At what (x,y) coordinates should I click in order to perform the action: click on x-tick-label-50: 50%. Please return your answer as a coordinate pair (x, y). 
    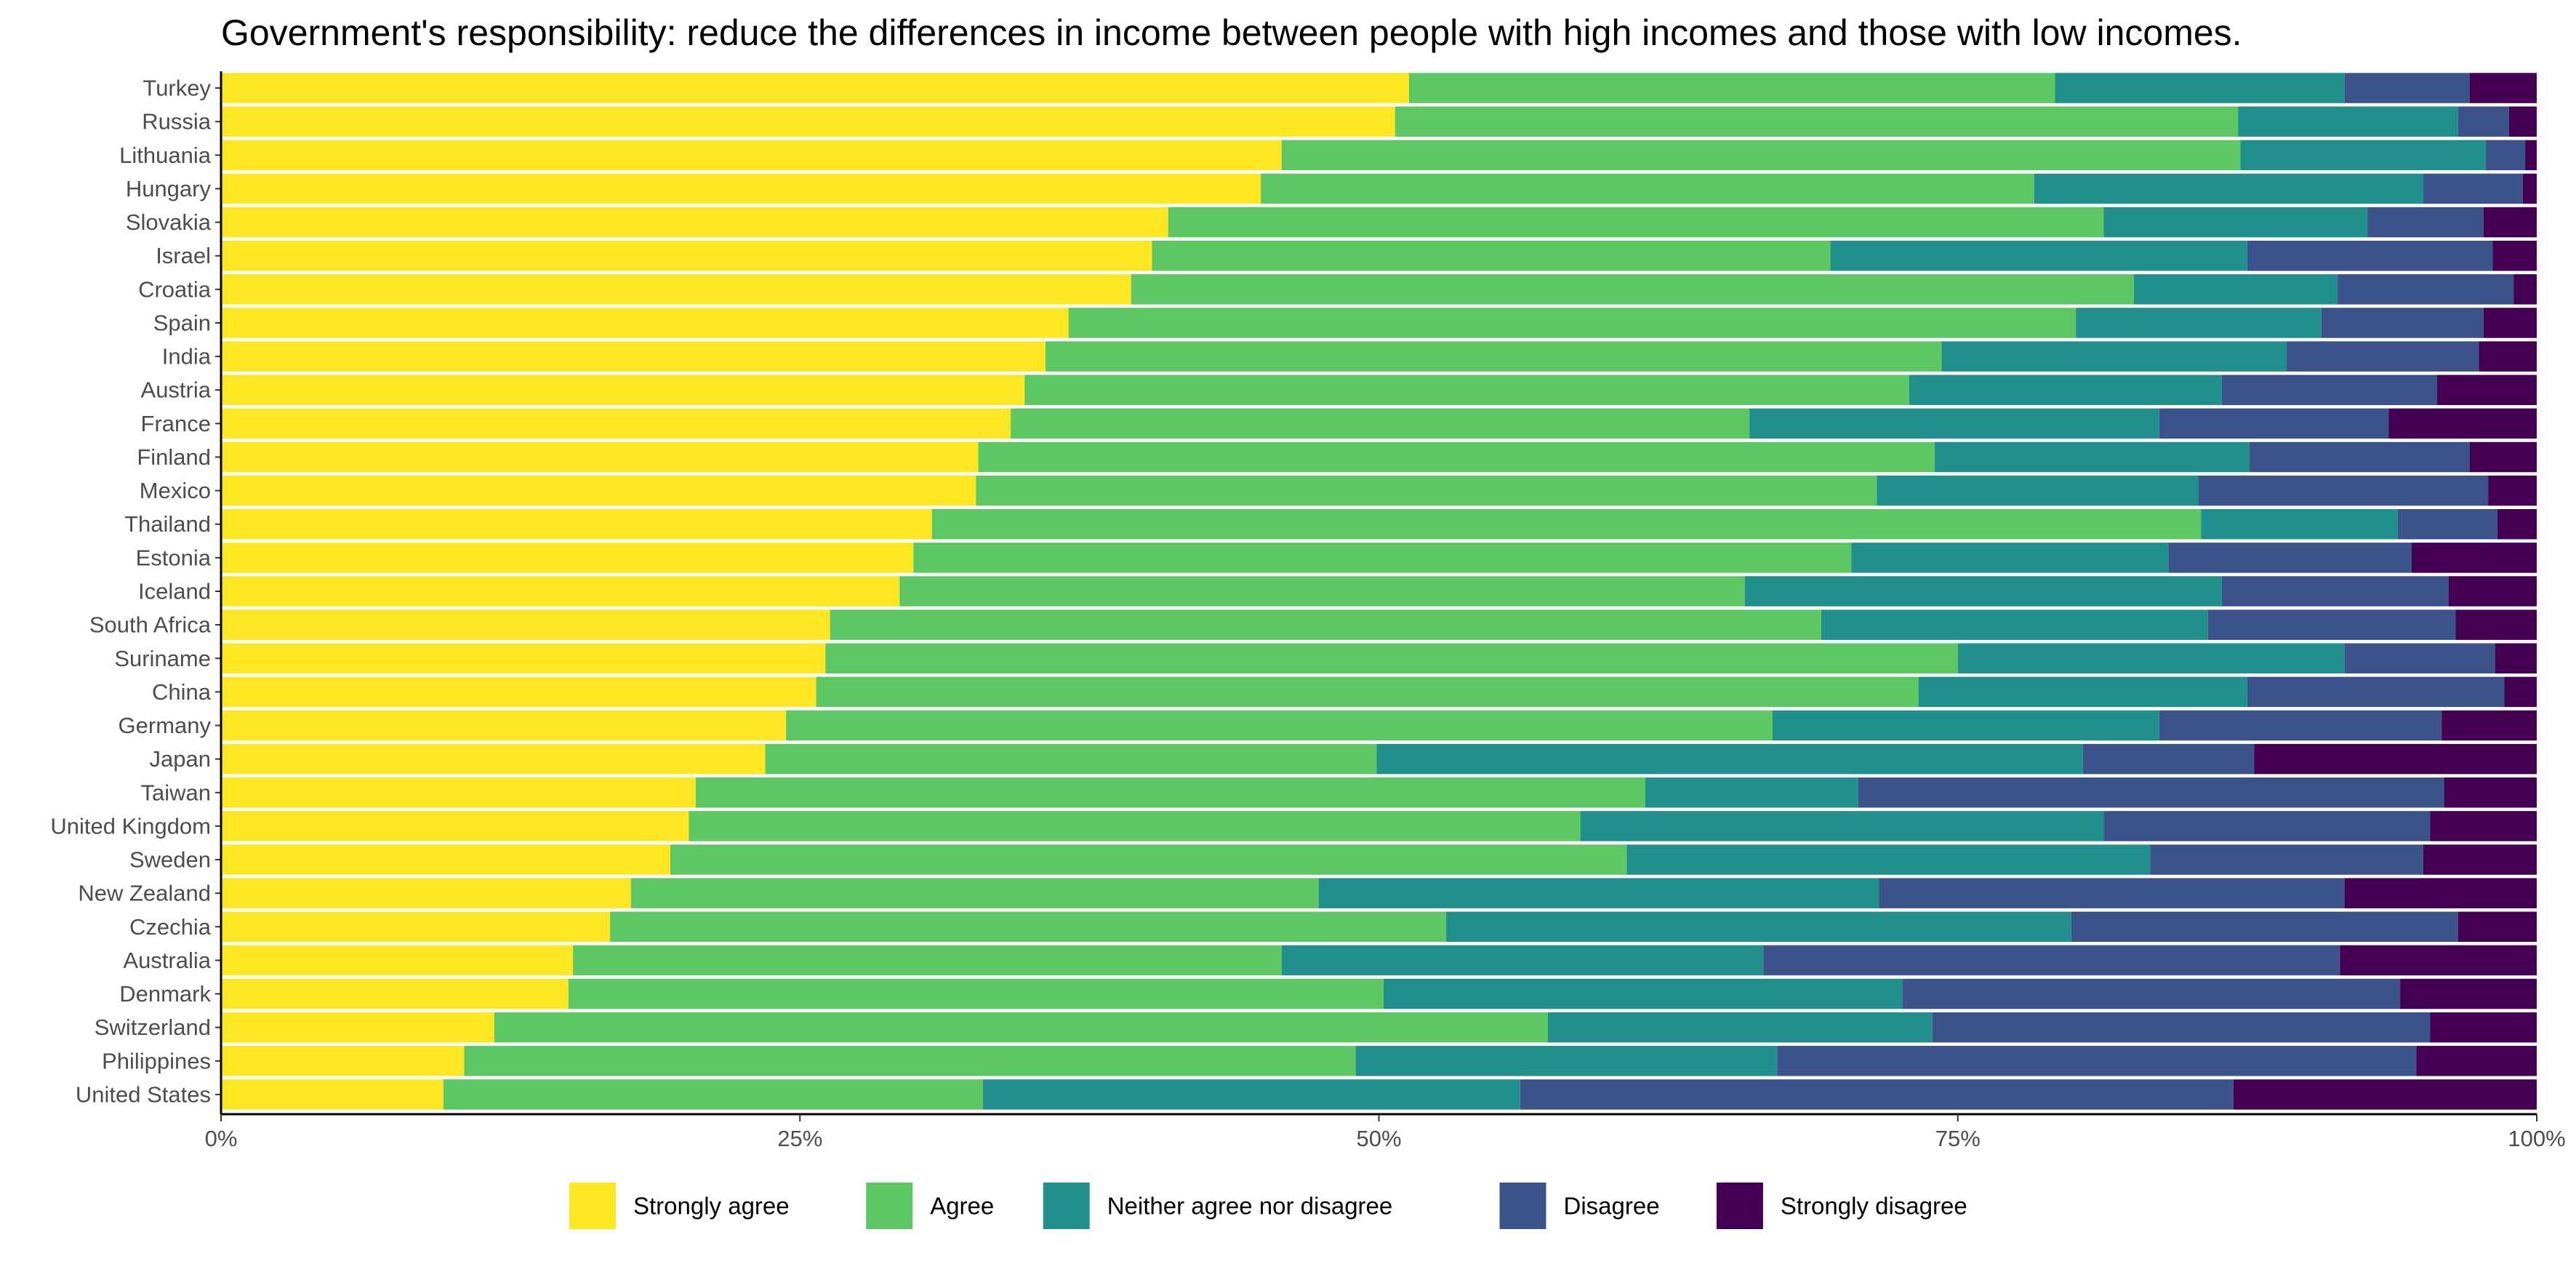
    Looking at the image, I should click on (1379, 1138).